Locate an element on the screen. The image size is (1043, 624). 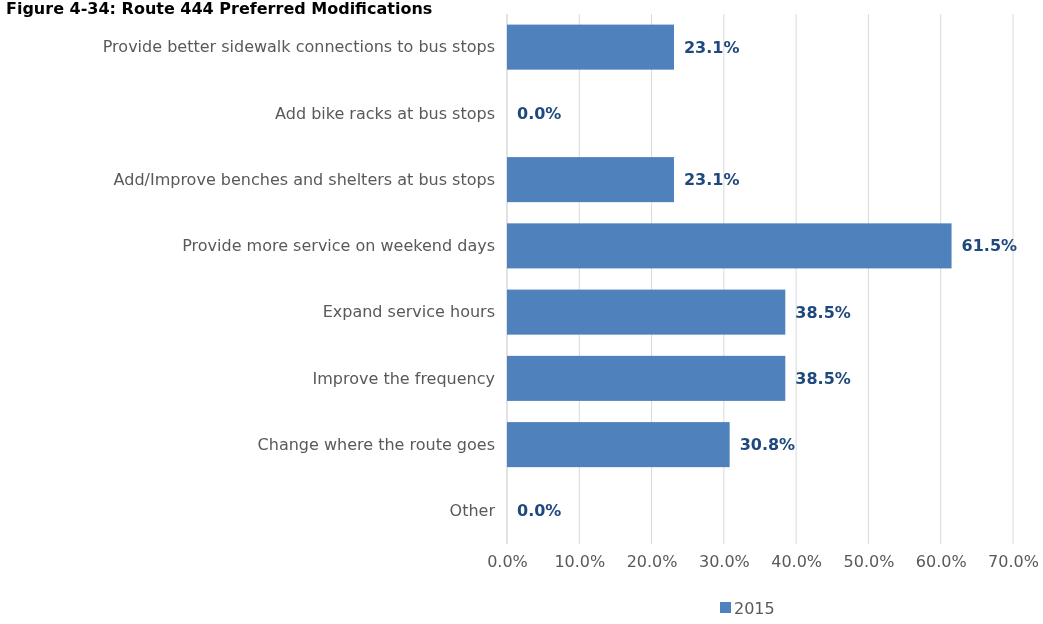
legend-label: 2015 is located at coordinates (754, 608).